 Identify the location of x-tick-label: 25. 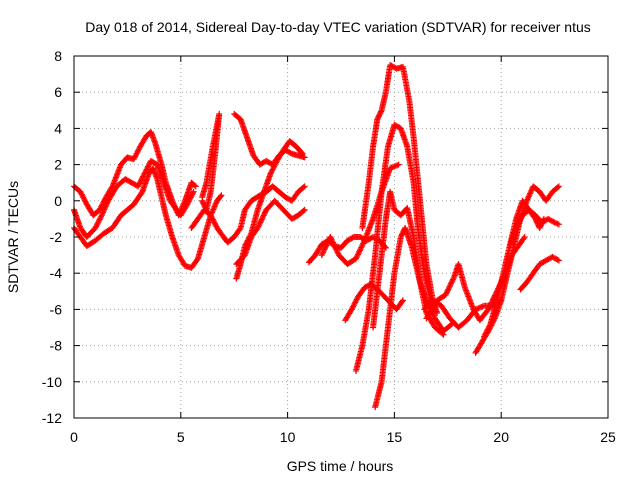
(608, 437).